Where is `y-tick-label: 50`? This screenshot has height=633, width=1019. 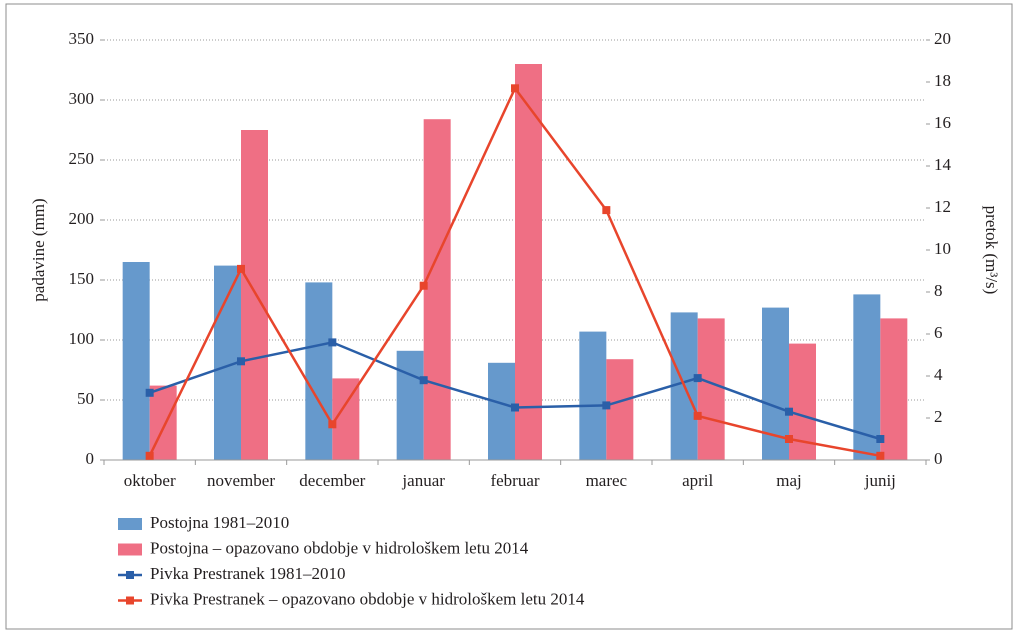
y-tick-label: 50 is located at coordinates (85, 398).